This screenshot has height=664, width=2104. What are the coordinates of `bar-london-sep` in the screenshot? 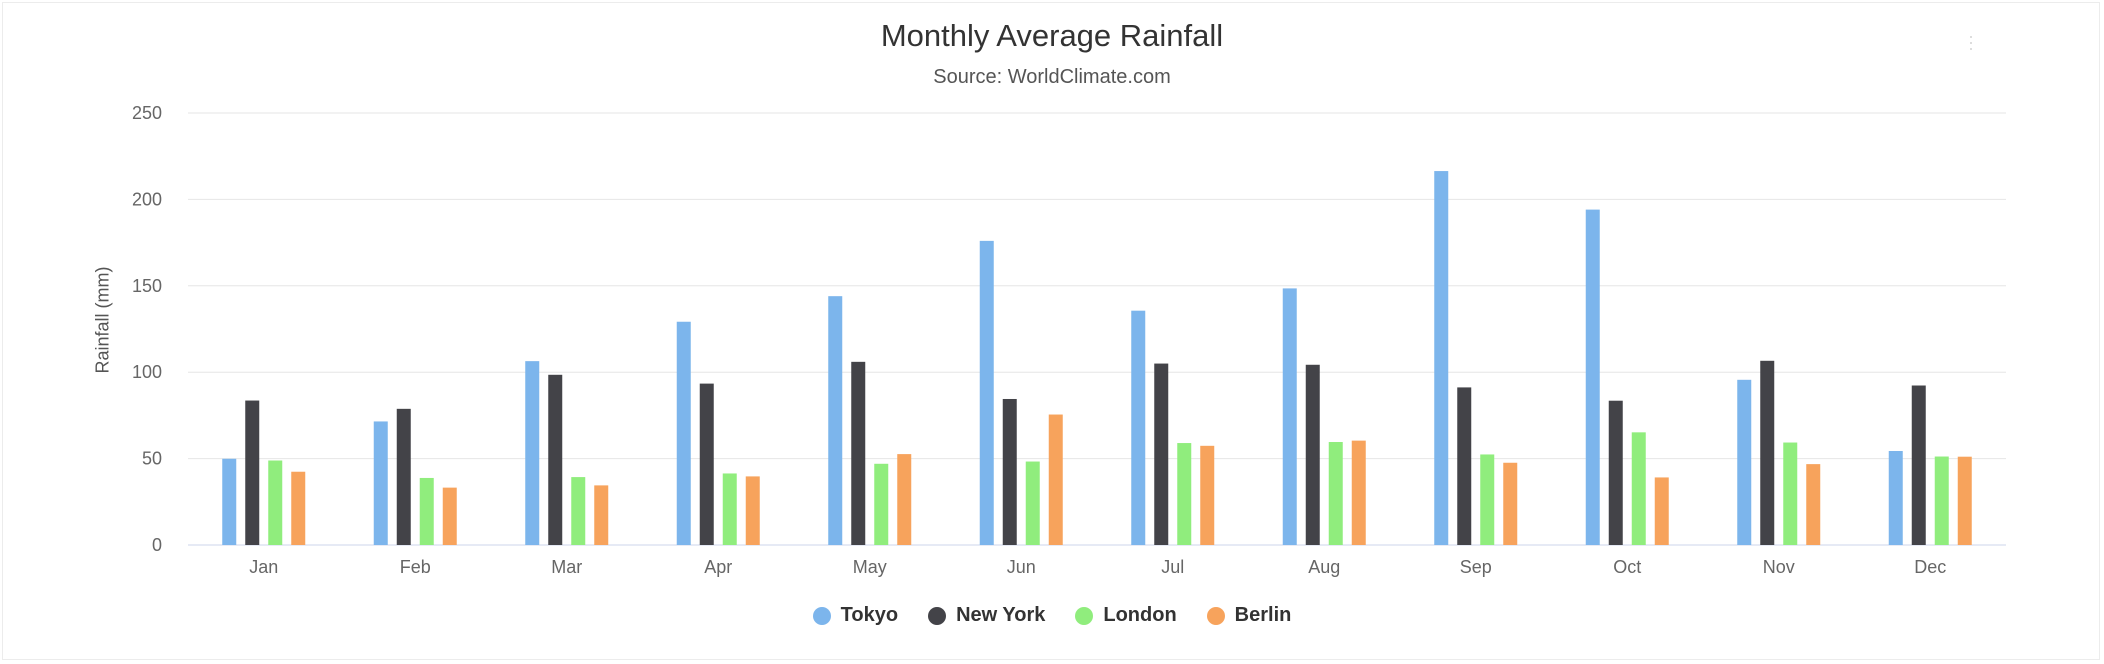 It's located at (1487, 499).